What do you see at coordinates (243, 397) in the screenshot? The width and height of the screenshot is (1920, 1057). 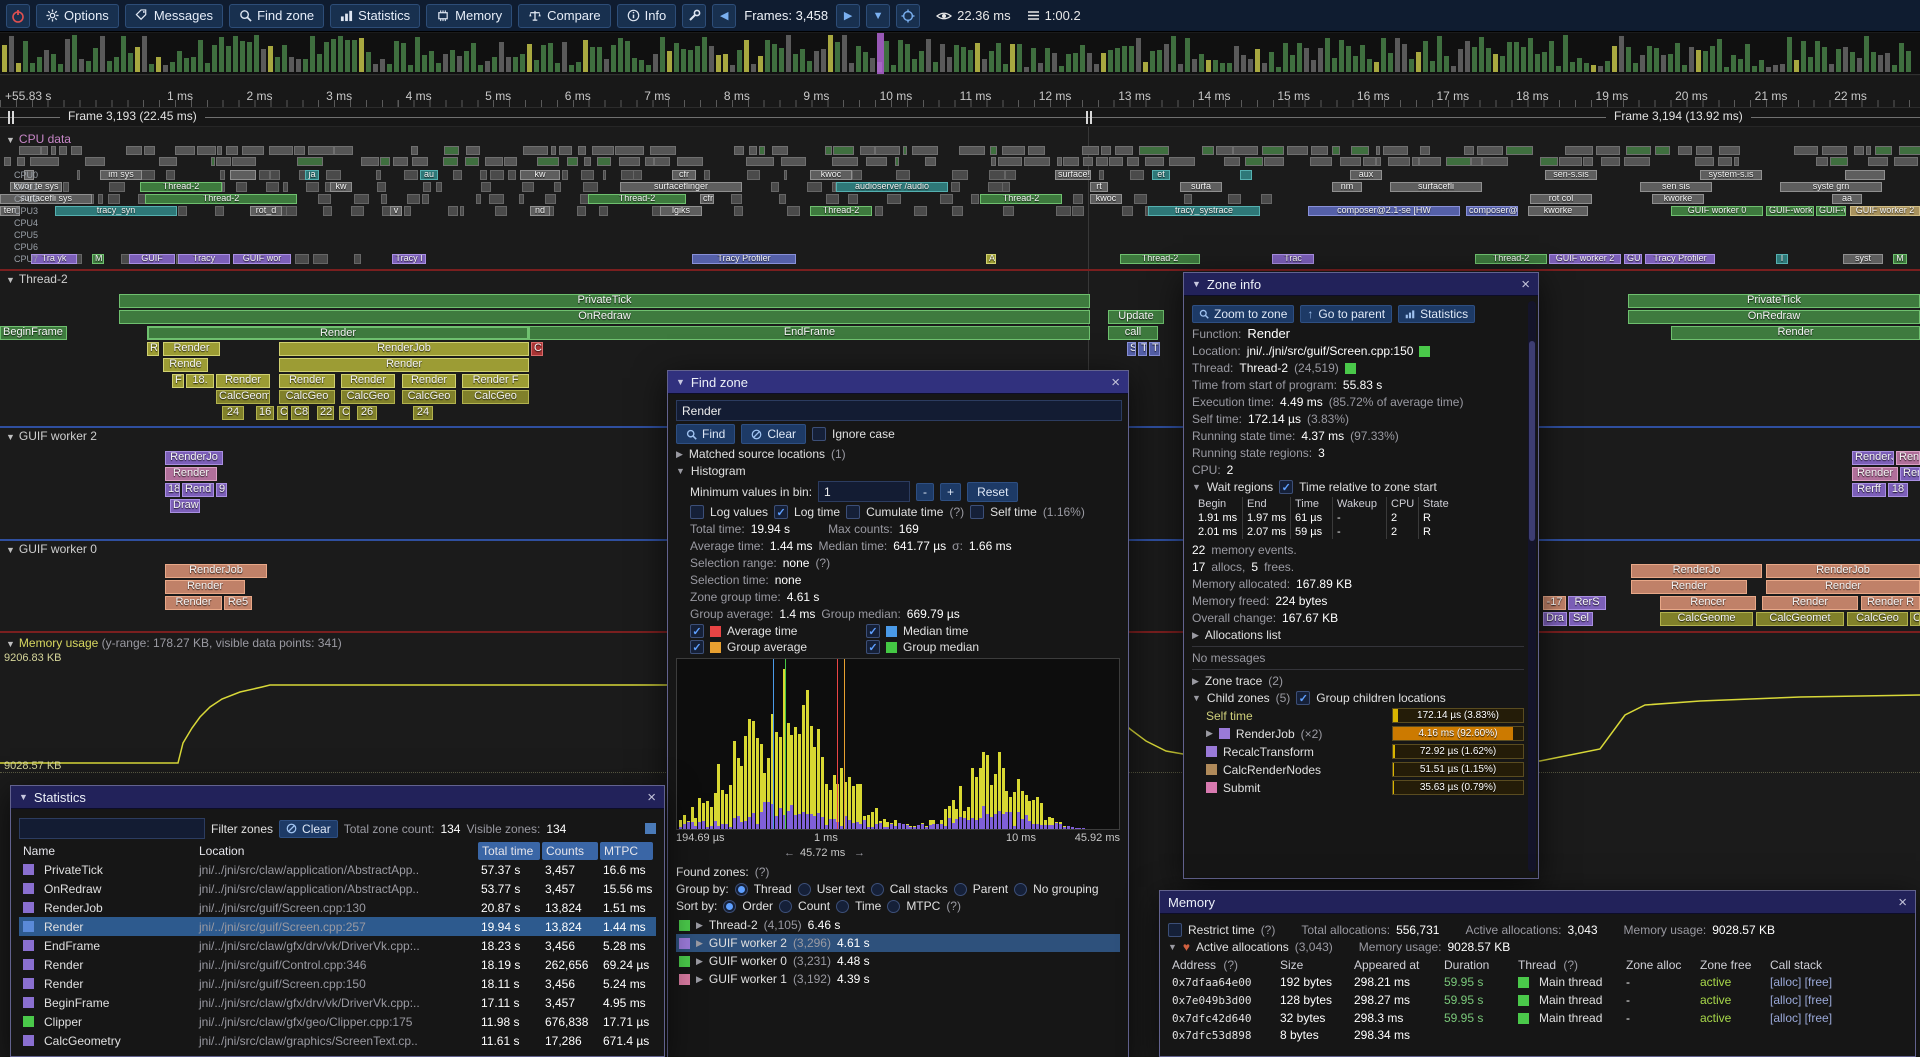 I see `timeline-zone: CalcGeome` at bounding box center [243, 397].